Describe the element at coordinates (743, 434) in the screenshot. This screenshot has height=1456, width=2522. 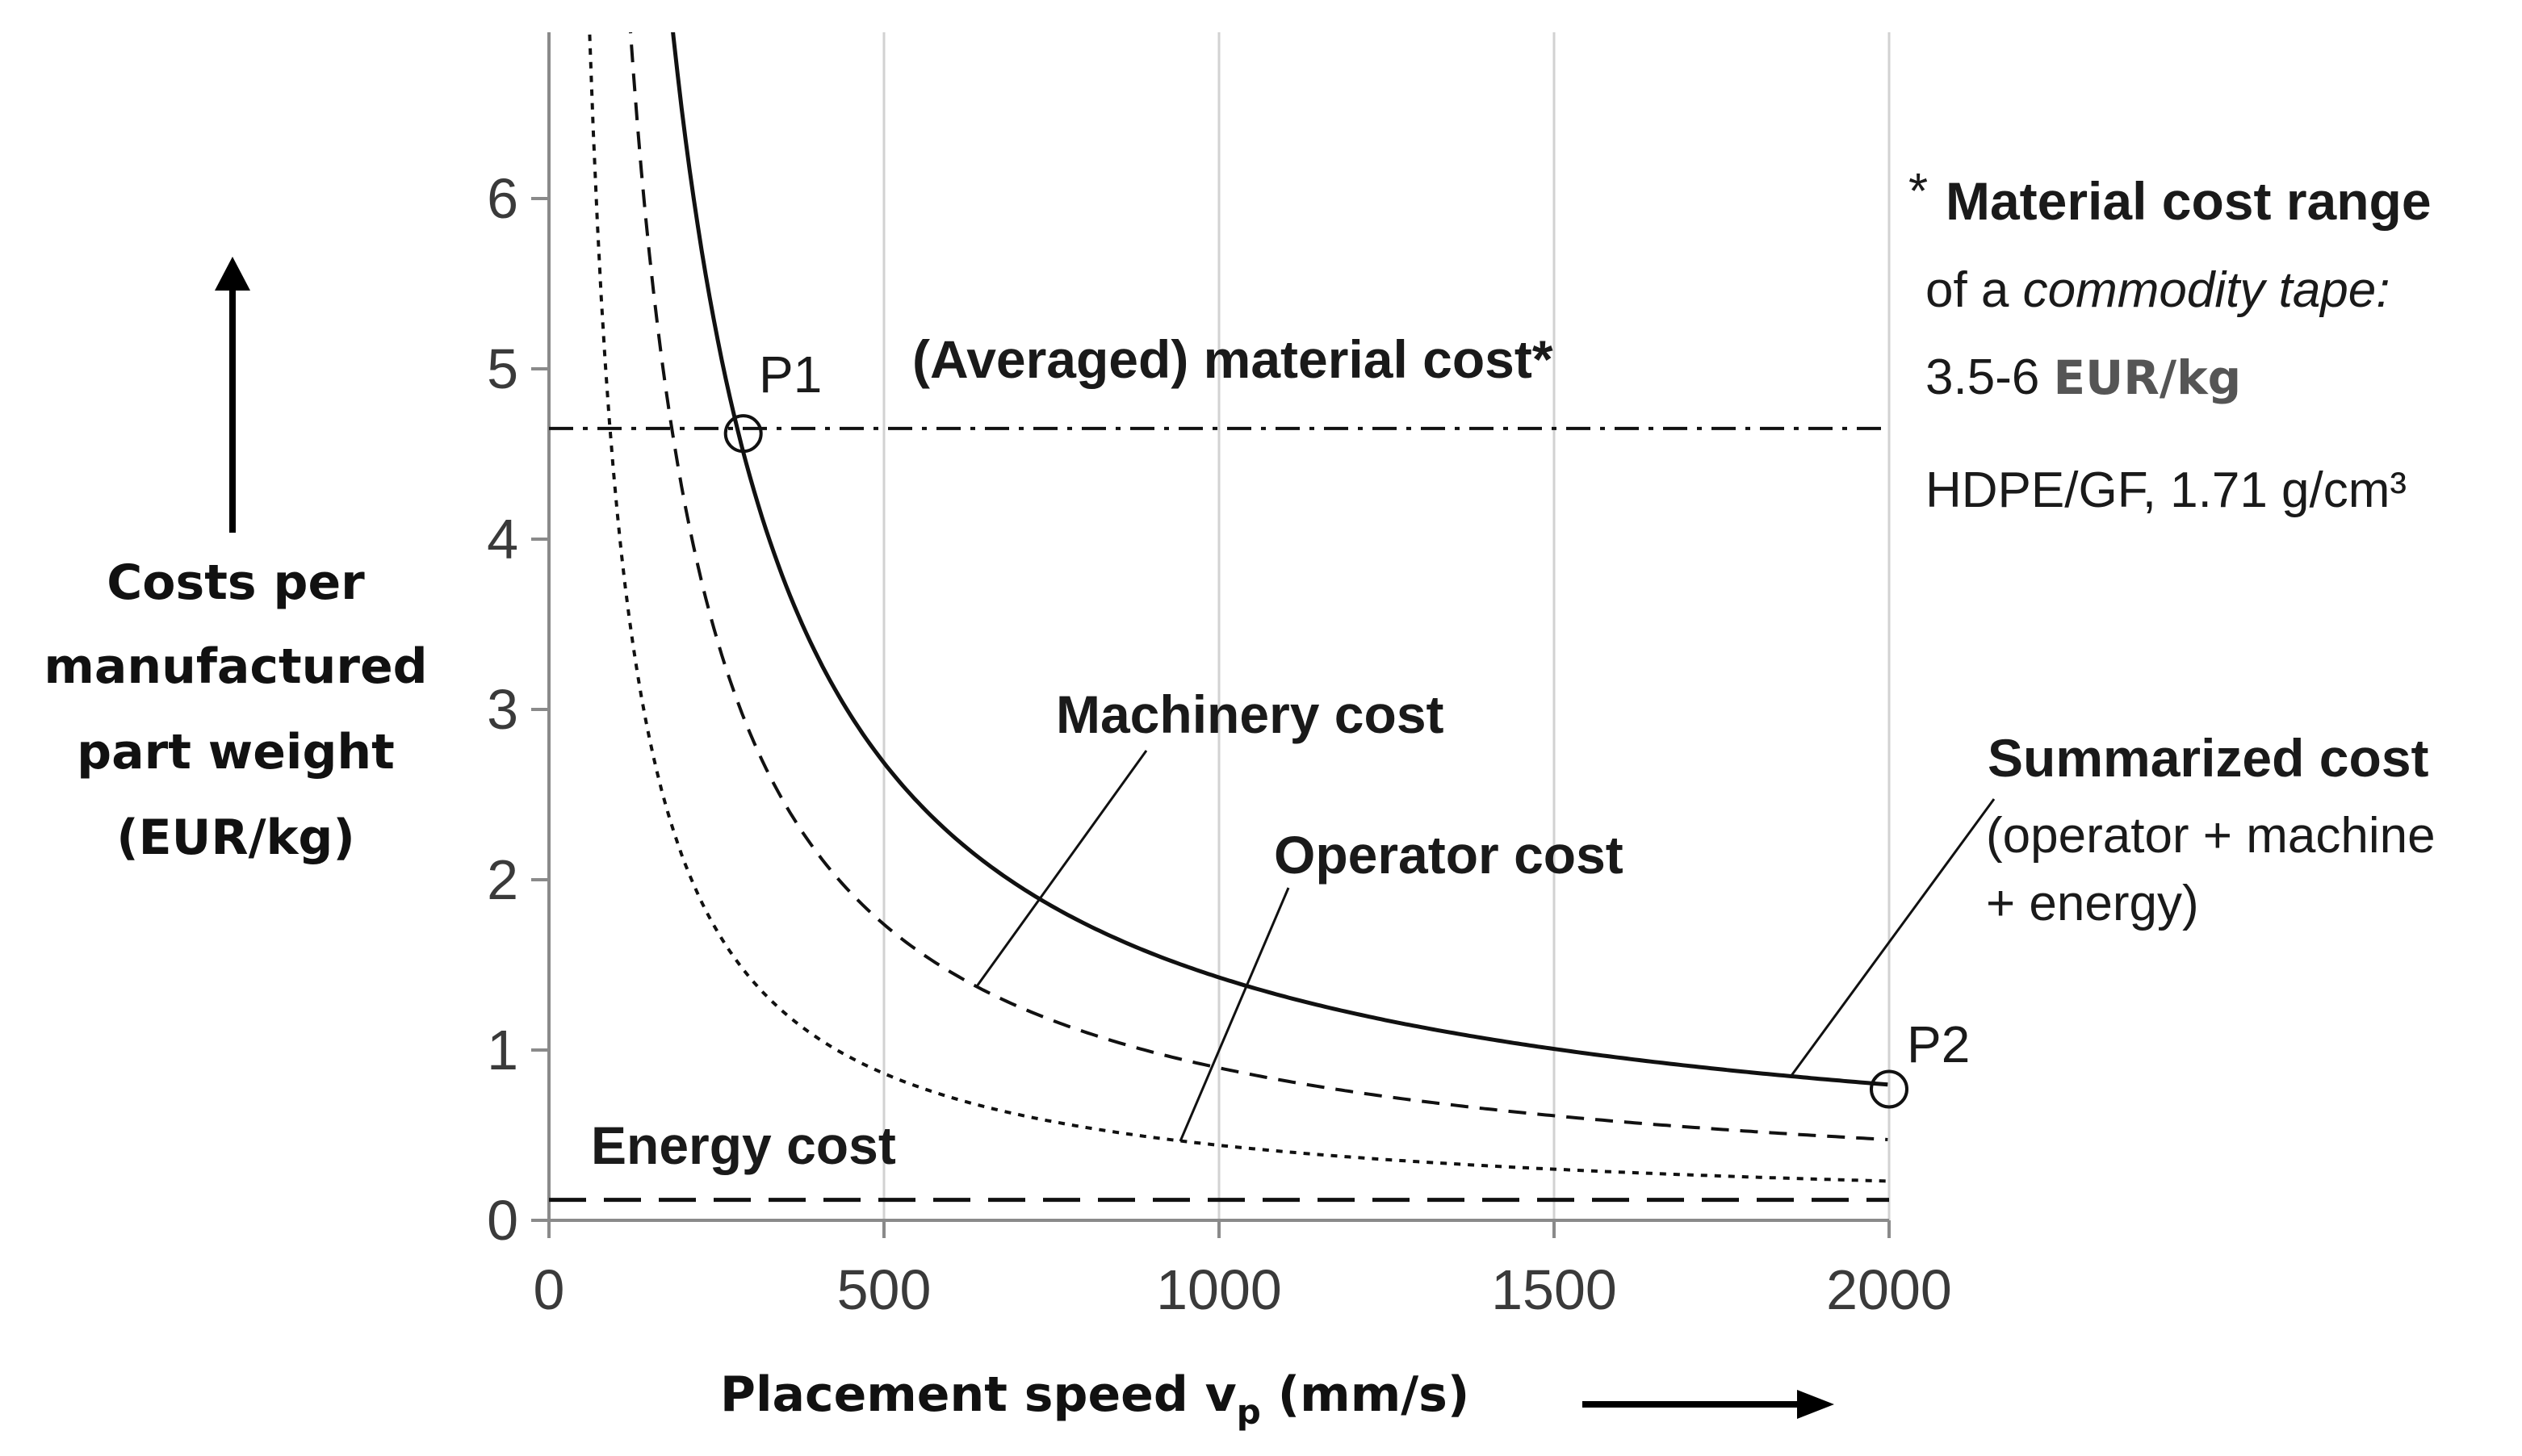
I see `point-marker-p1` at that location.